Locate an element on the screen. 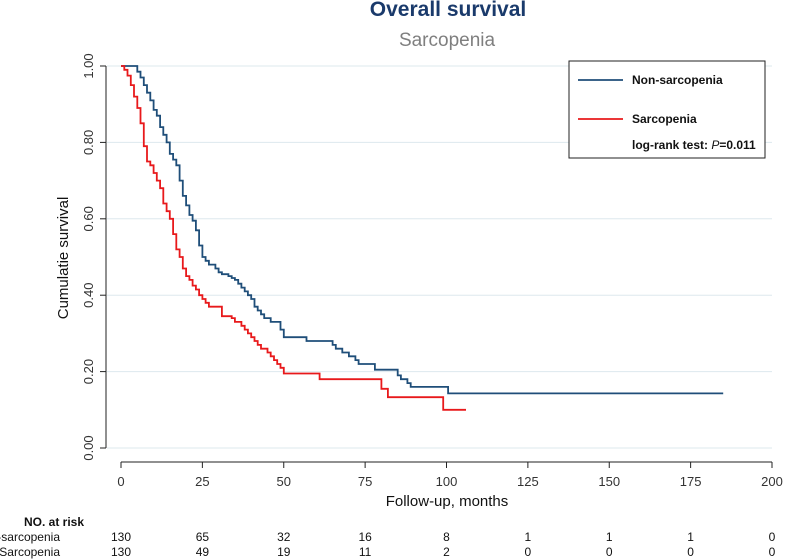 This screenshot has height=560, width=787. risk-count: 19 is located at coordinates (284, 552).